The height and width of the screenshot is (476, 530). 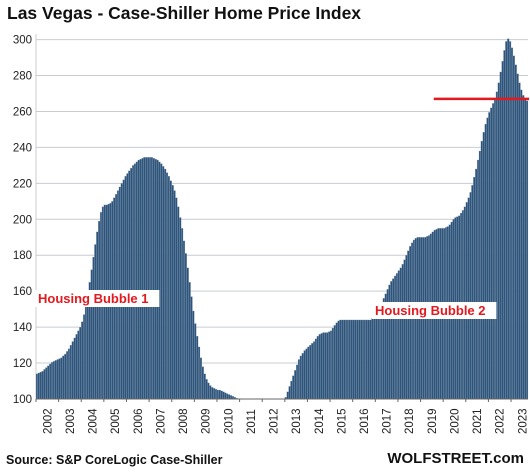 I want to click on x-tick-label: 2013, so click(x=297, y=421).